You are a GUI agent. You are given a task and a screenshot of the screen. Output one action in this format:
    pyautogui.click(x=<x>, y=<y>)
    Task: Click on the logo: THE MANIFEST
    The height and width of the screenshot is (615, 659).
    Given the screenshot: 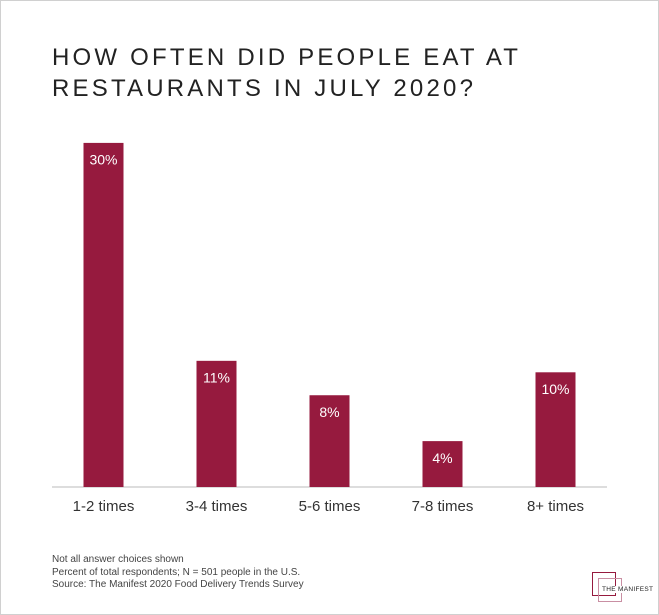 What is the action you would take?
    pyautogui.click(x=623, y=587)
    